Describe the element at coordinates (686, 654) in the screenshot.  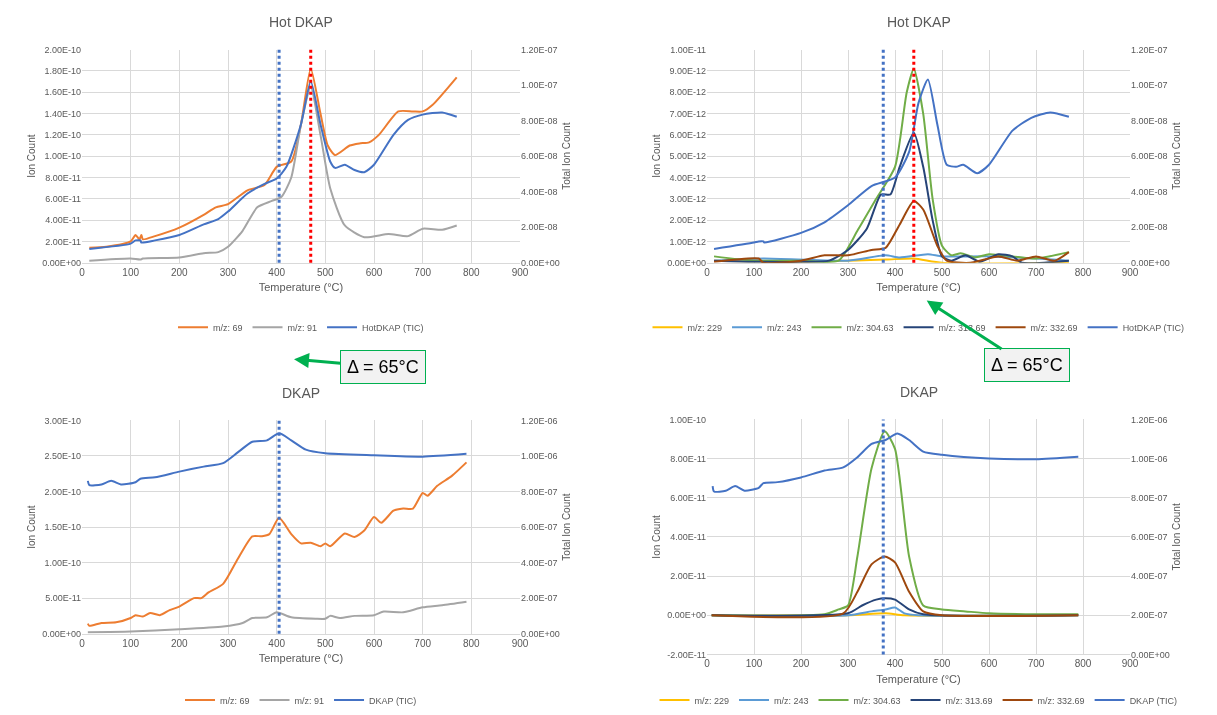
I see `y-tick-label: -2.00E-11` at that location.